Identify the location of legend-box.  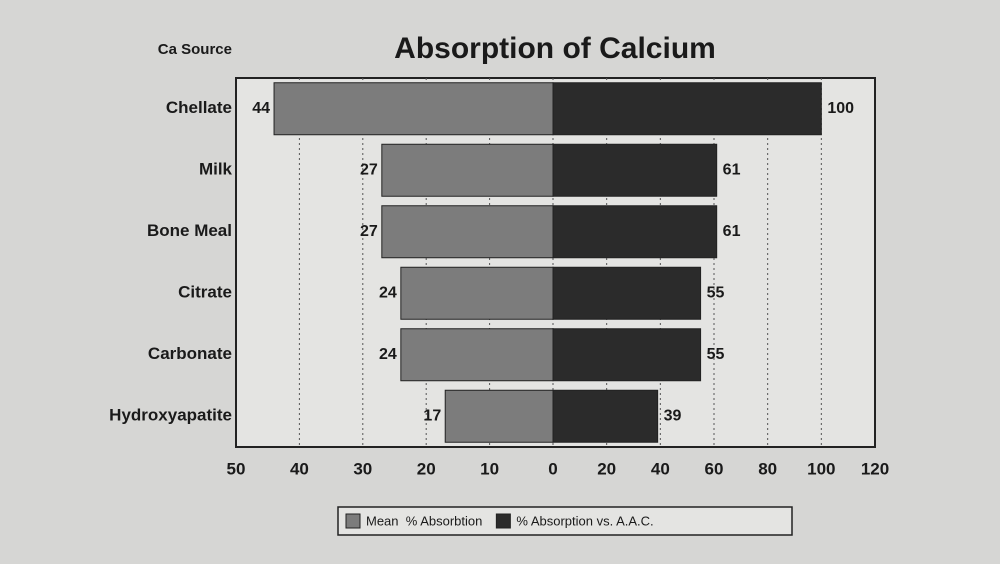
(565, 521).